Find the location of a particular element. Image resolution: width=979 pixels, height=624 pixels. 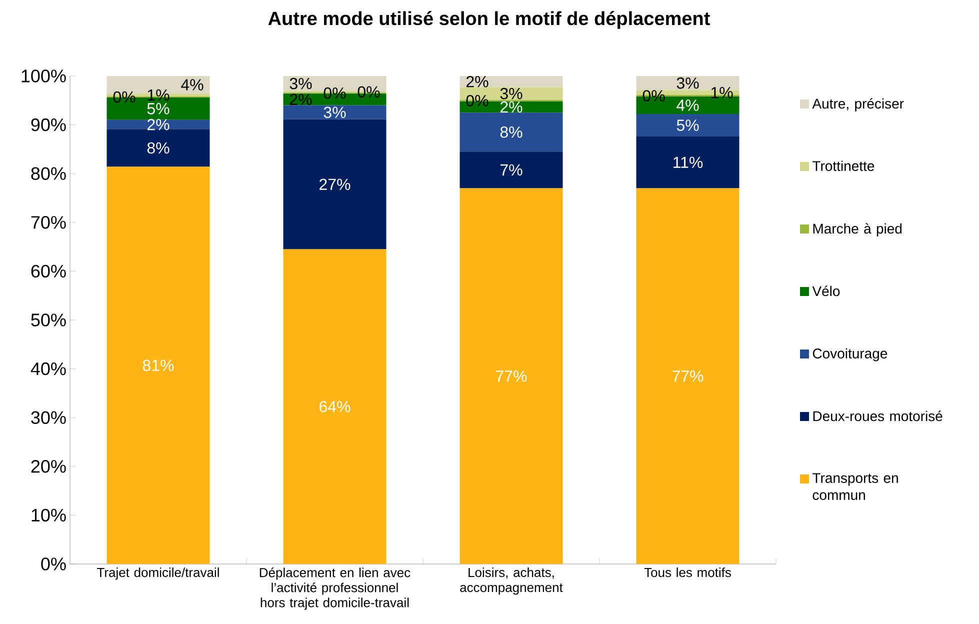

y-tick-label: 30% is located at coordinates (48, 417).